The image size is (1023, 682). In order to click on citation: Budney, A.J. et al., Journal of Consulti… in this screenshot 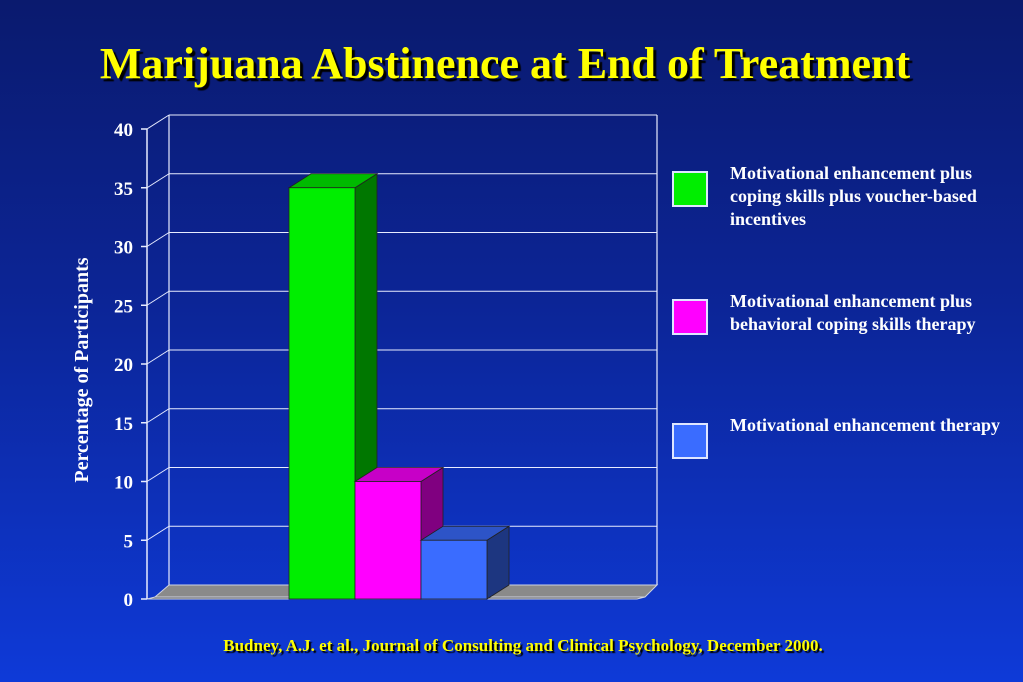, I will do `click(523, 645)`.